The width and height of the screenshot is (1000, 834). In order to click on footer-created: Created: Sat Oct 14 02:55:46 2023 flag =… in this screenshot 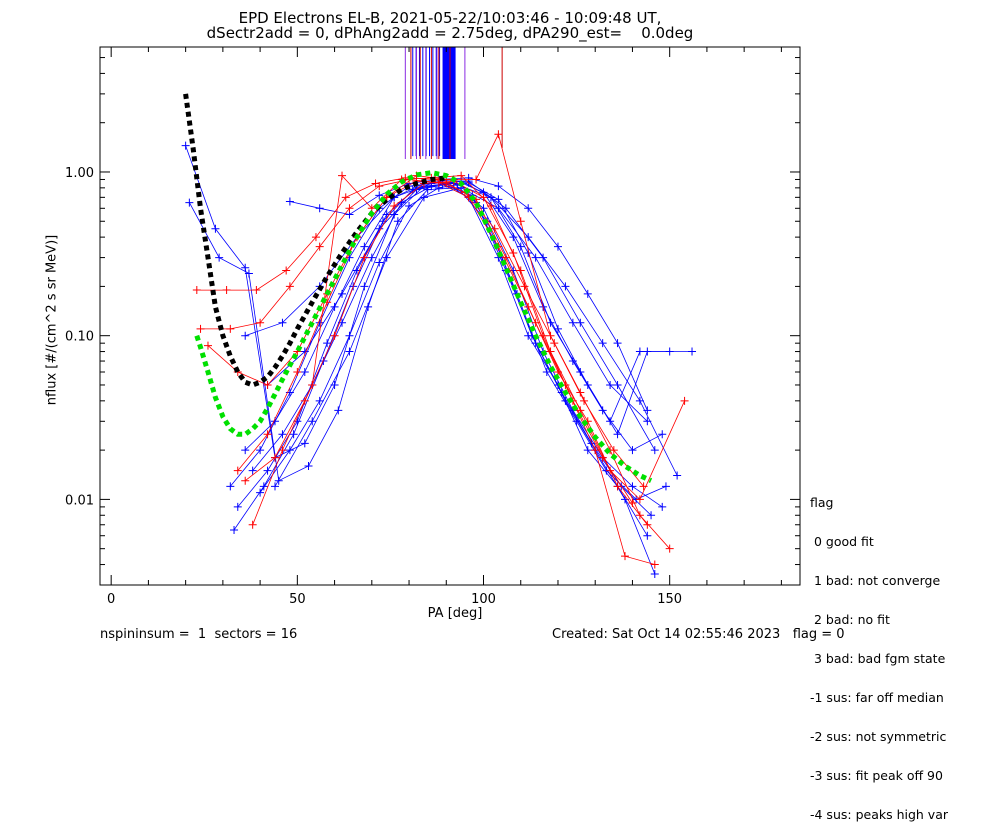, I will do `click(698, 634)`.